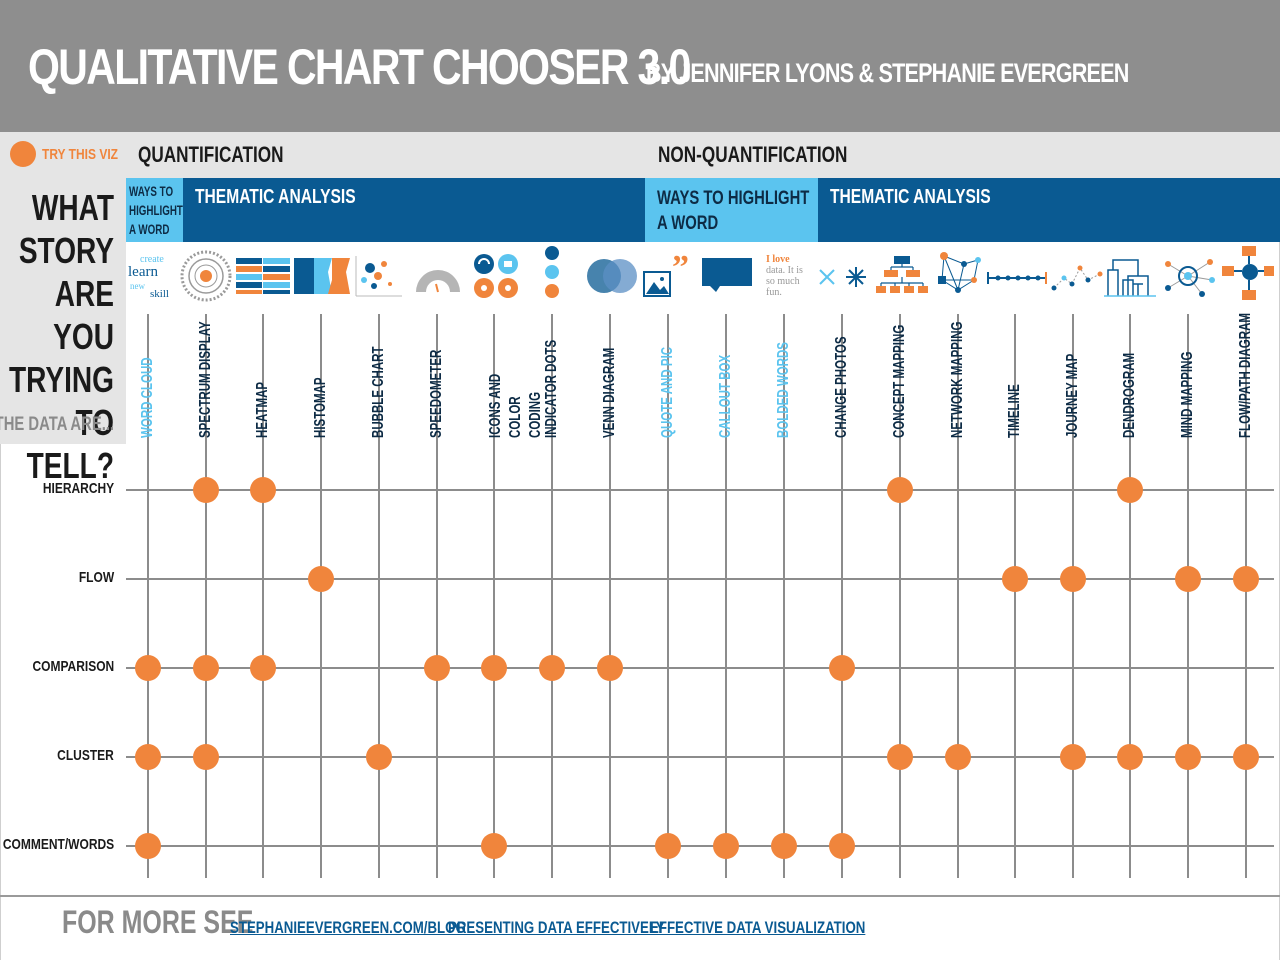  I want to click on network-mapping-icon, so click(960, 276).